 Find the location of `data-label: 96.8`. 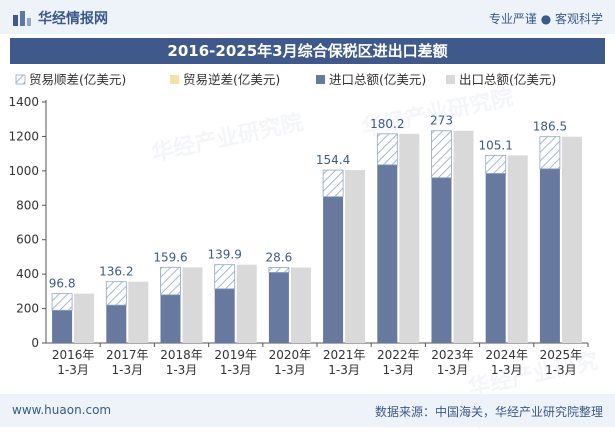

data-label: 96.8 is located at coordinates (62, 284).